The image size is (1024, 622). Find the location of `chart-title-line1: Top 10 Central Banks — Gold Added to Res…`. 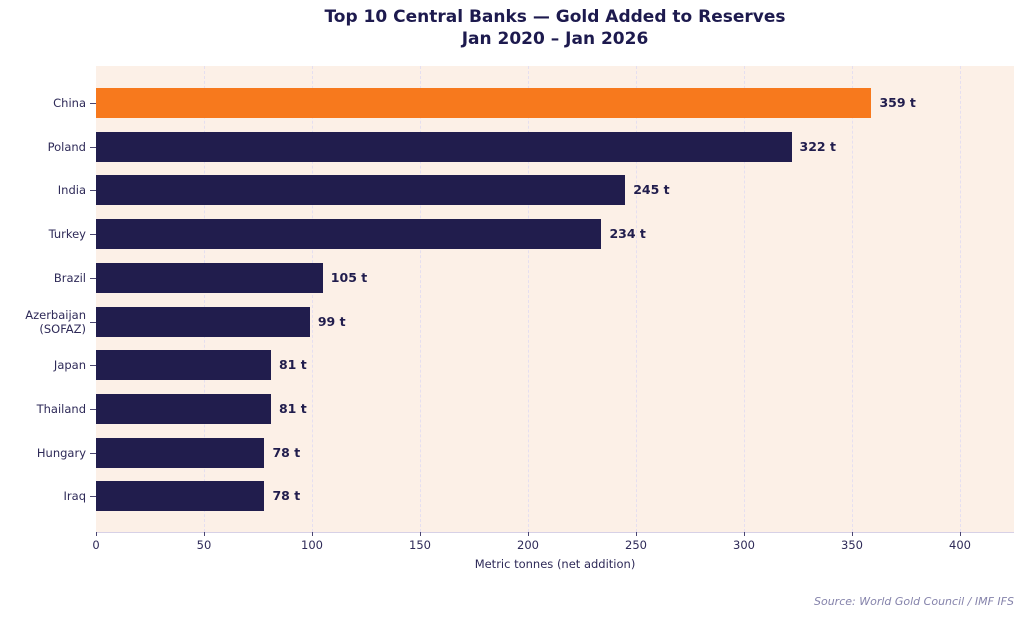

chart-title-line1: Top 10 Central Banks — Gold Added to Res… is located at coordinates (555, 17).